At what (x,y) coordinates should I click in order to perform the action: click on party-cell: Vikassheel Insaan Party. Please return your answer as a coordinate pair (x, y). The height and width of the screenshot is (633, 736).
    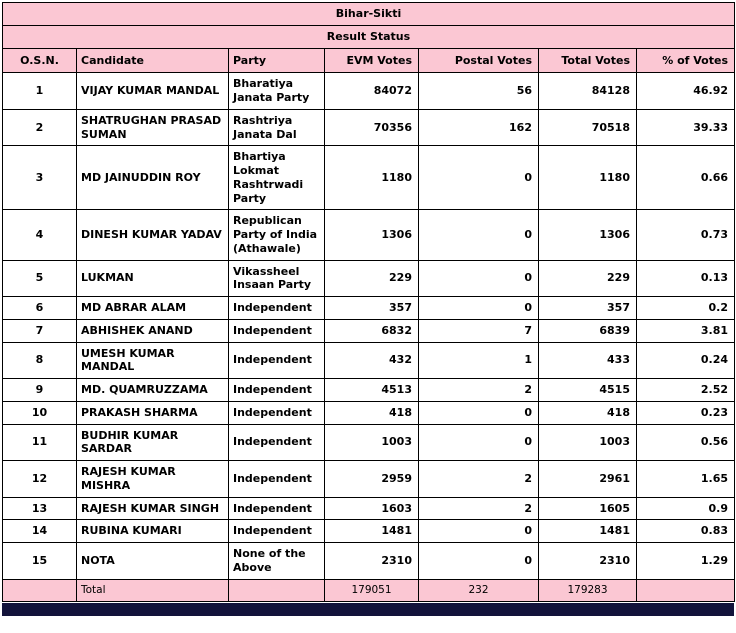
    Looking at the image, I should click on (276, 278).